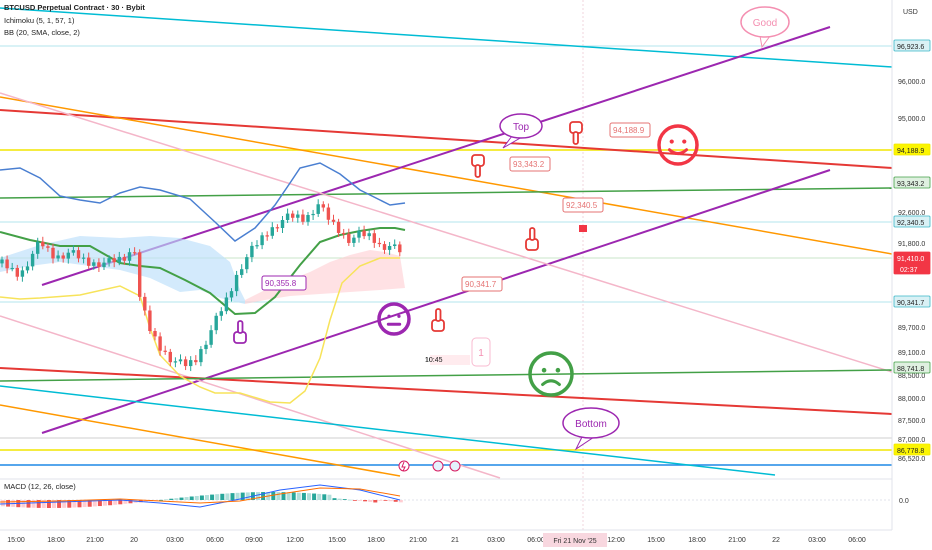 This screenshot has height=550, width=932. I want to click on x-tick-label: 22, so click(776, 540).